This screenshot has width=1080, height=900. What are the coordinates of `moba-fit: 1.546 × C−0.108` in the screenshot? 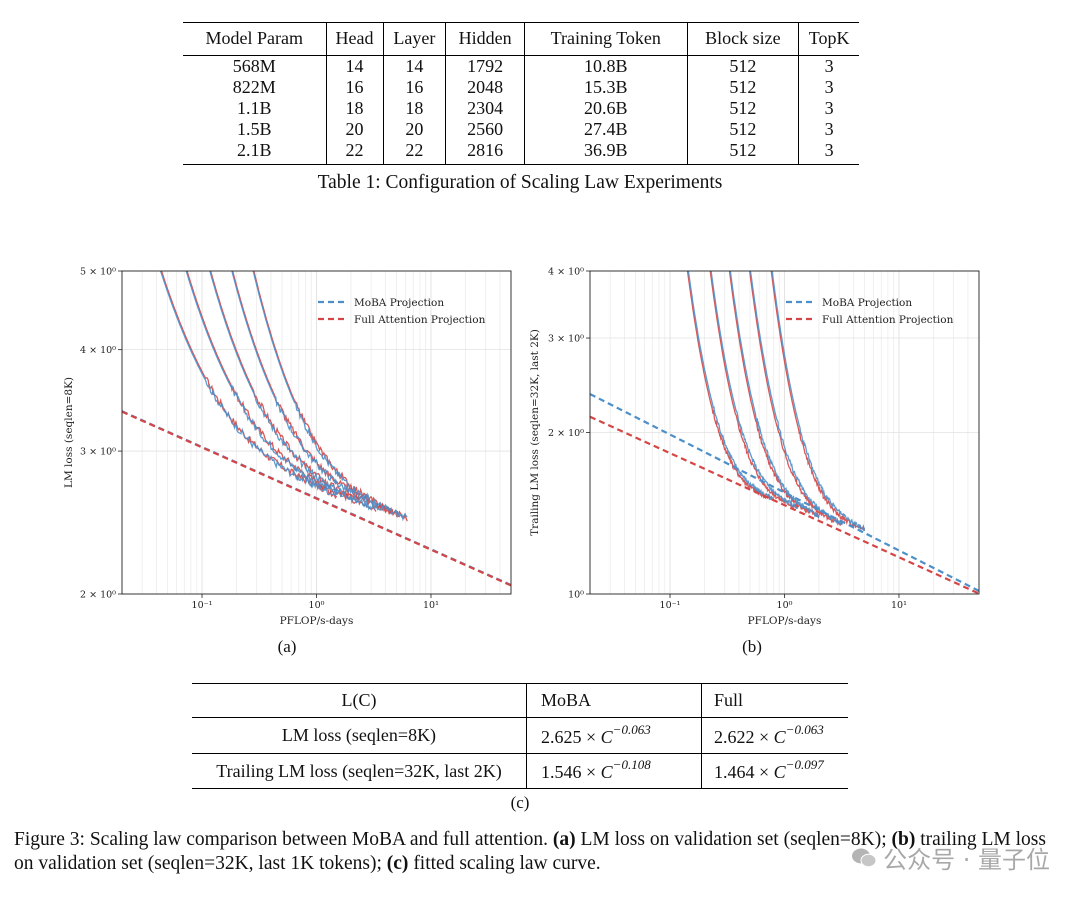 It's located at (614, 771).